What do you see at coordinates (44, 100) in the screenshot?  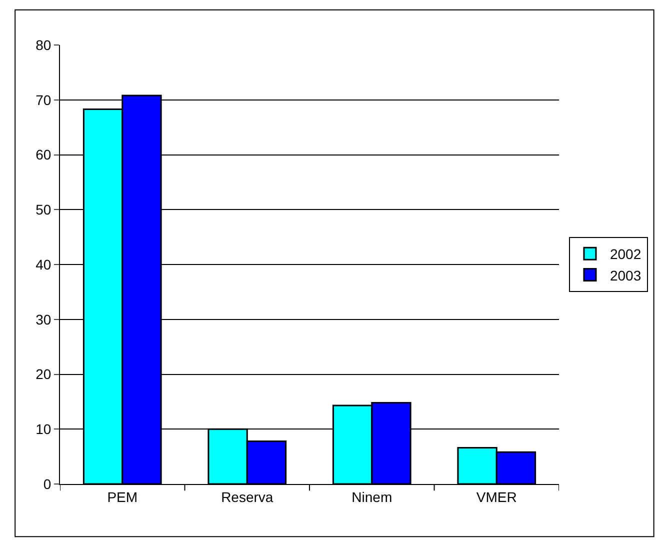 I see `y-tick-label: 70` at bounding box center [44, 100].